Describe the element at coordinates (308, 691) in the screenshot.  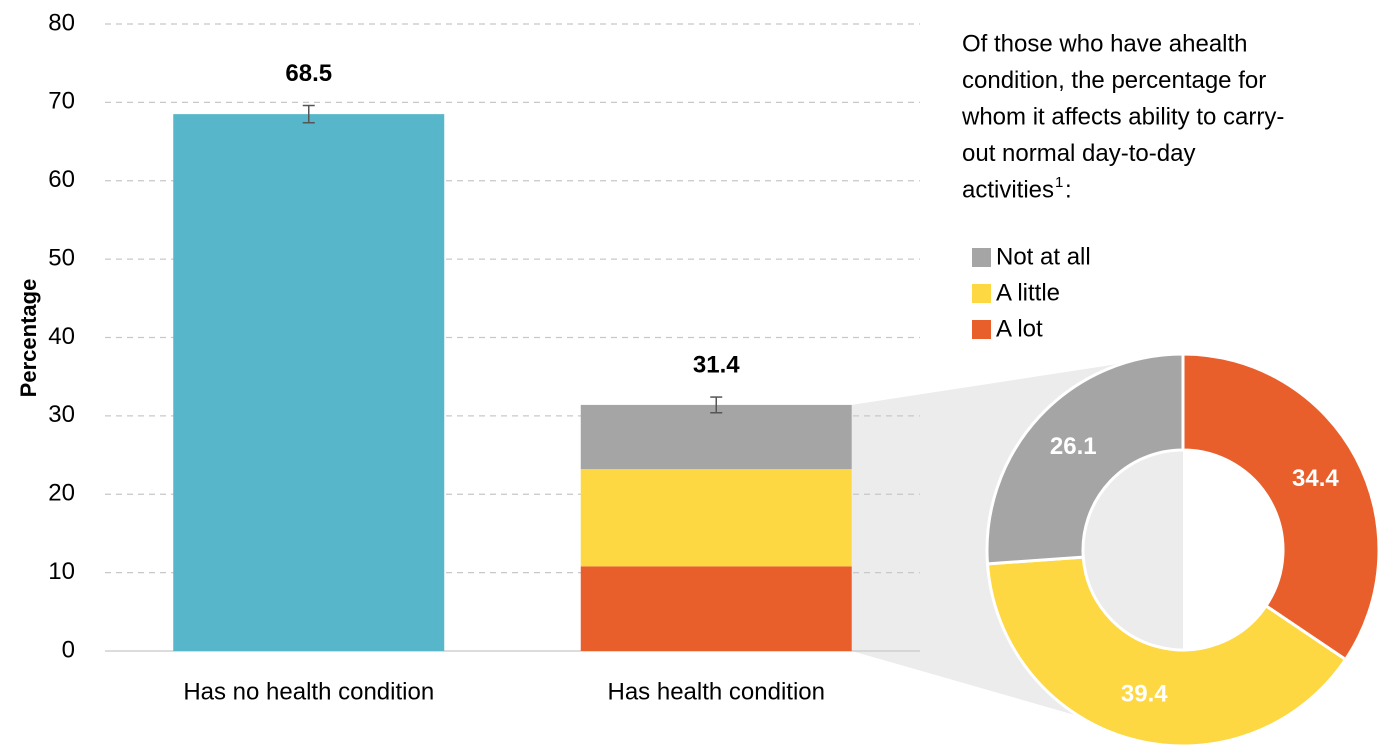
I see `x-tick-label: Has no health condition` at that location.